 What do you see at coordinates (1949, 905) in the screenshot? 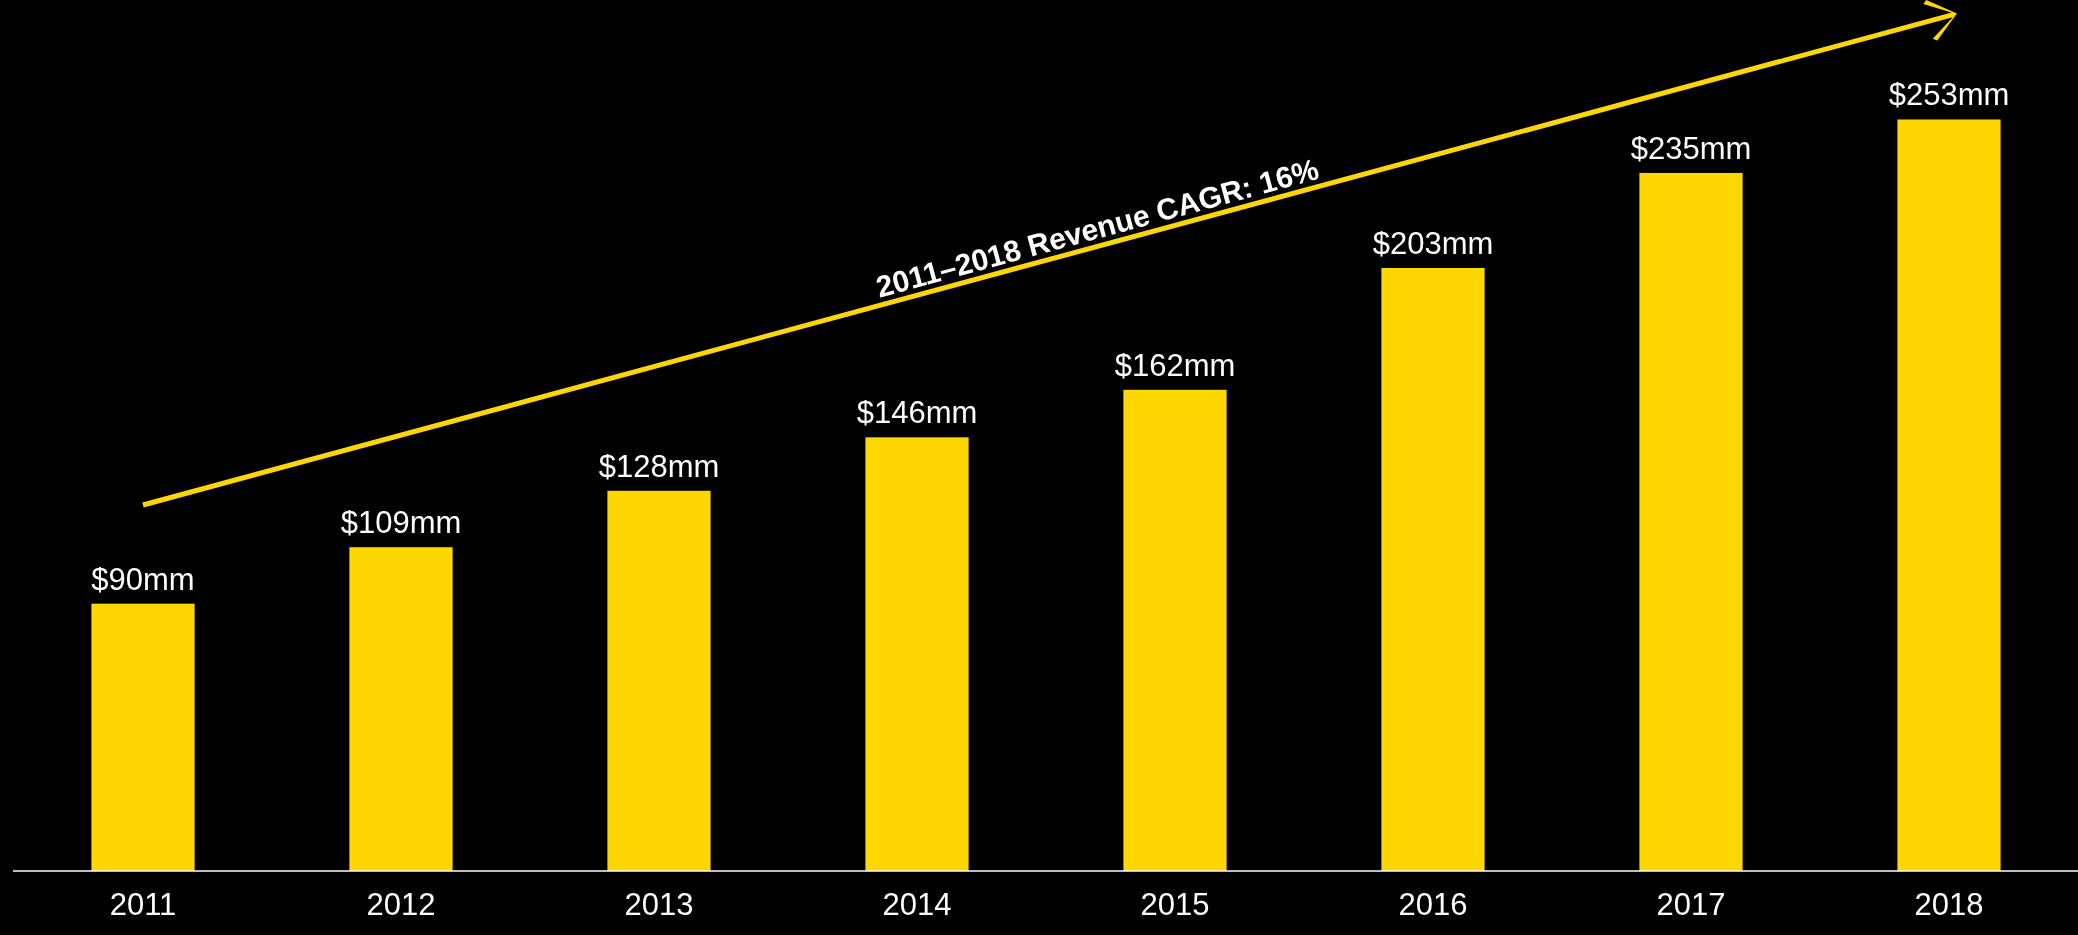
I see `x-tick-label: 2018` at bounding box center [1949, 905].